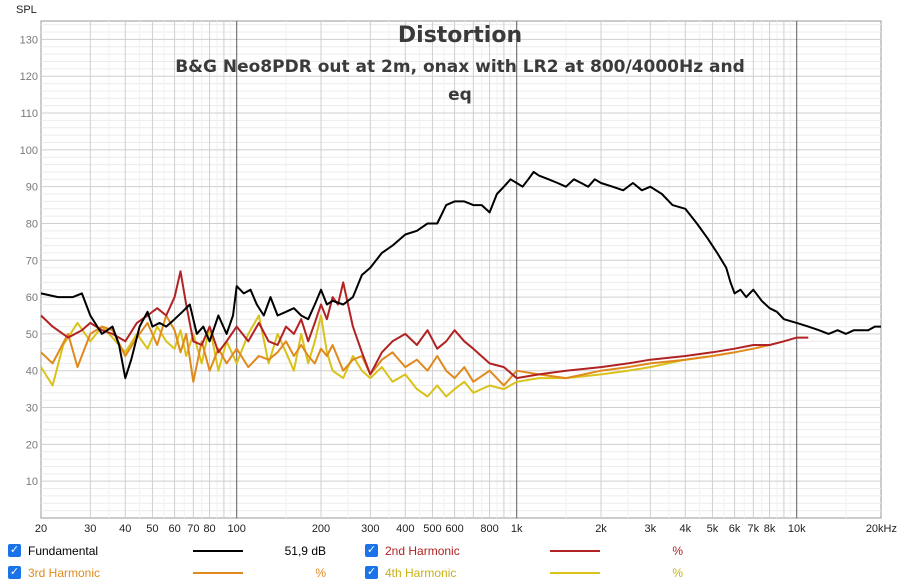  Describe the element at coordinates (650, 529) in the screenshot. I see `x-tick-label: 3k` at that location.